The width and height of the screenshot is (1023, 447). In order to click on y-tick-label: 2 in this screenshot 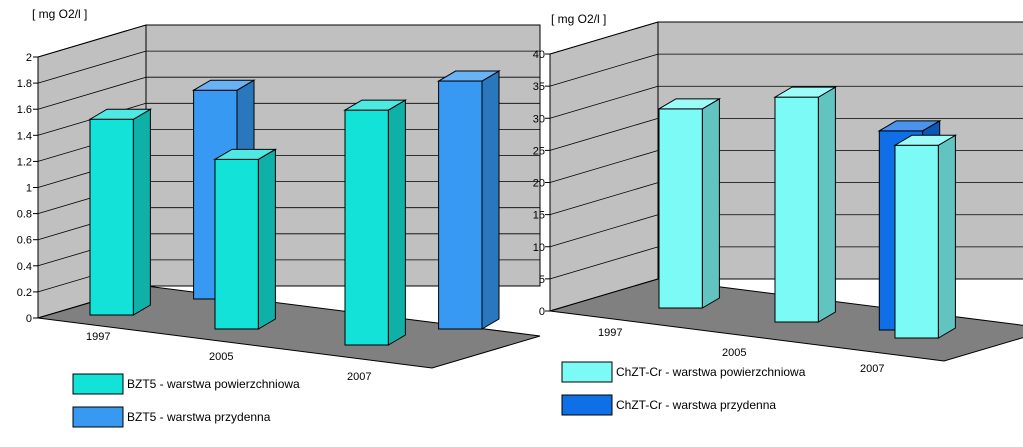, I will do `click(29, 58)`.